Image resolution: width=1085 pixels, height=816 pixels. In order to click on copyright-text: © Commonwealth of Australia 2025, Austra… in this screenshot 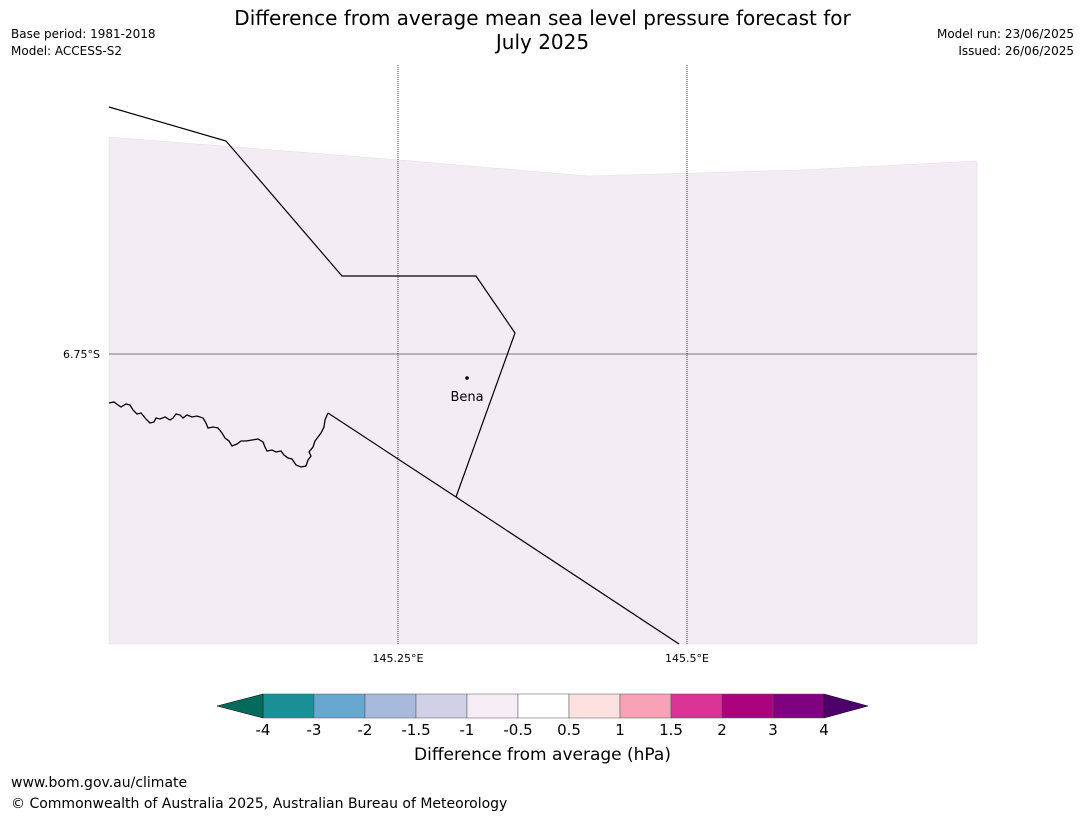, I will do `click(259, 804)`.